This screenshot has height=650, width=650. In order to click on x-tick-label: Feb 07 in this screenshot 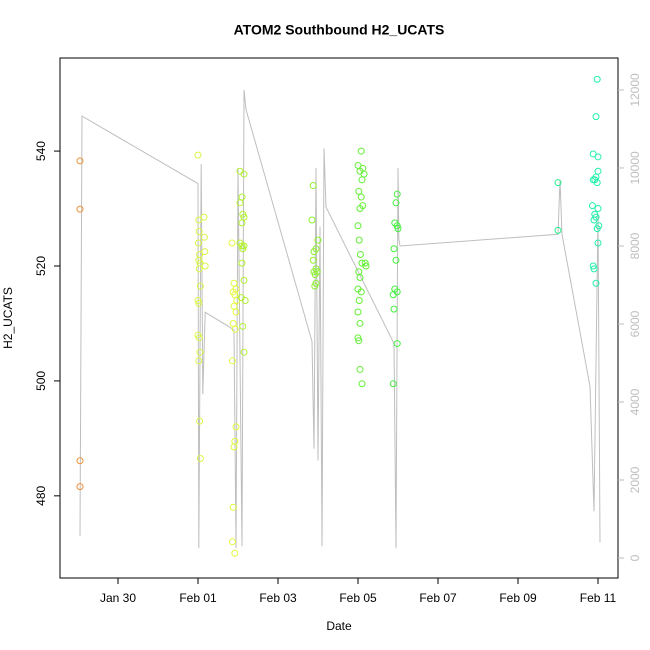, I will do `click(438, 598)`.